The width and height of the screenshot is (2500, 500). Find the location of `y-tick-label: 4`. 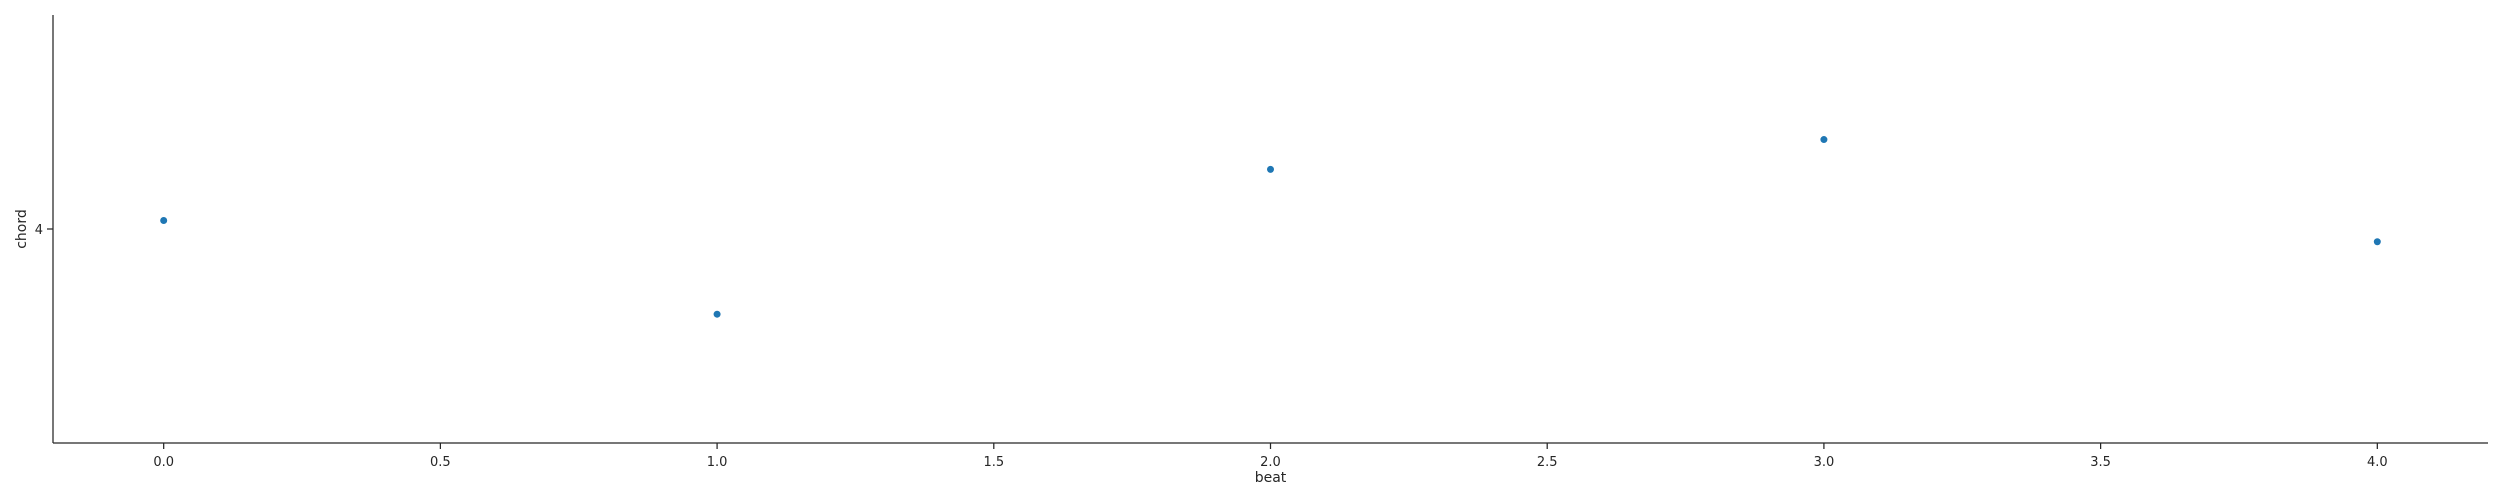

y-tick-label: 4 is located at coordinates (39, 230).